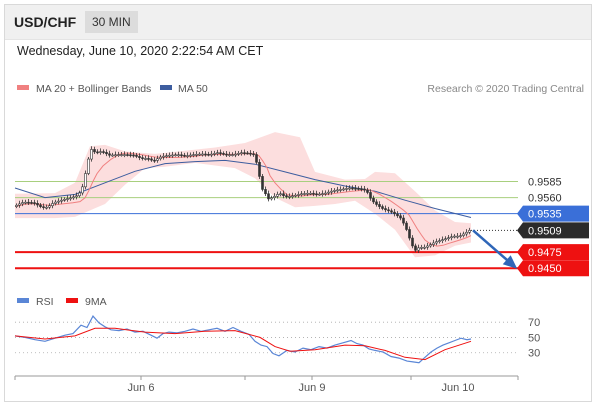  What do you see at coordinates (193, 89) in the screenshot?
I see `ma50-legend-label: MA 50` at bounding box center [193, 89].